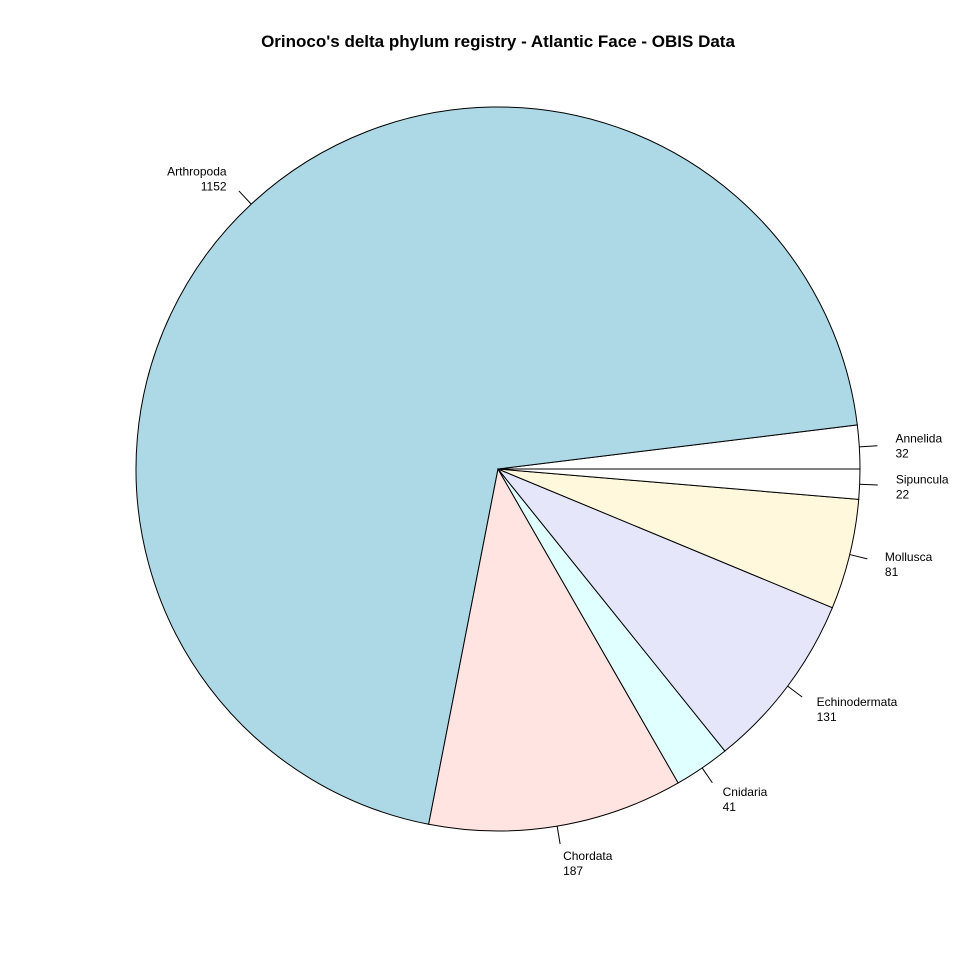 The width and height of the screenshot is (960, 960). Describe the element at coordinates (197, 172) in the screenshot. I see `slice-label-name: Arthropoda` at that location.